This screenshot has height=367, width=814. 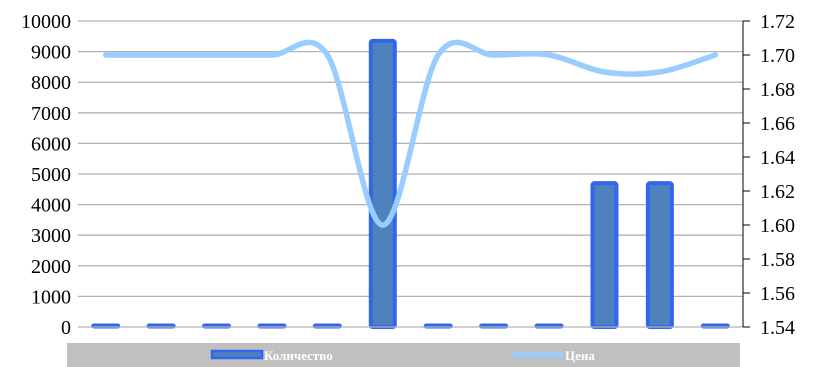 What do you see at coordinates (777, 158) in the screenshot?
I see `right-tick-label: 1.64` at bounding box center [777, 158].